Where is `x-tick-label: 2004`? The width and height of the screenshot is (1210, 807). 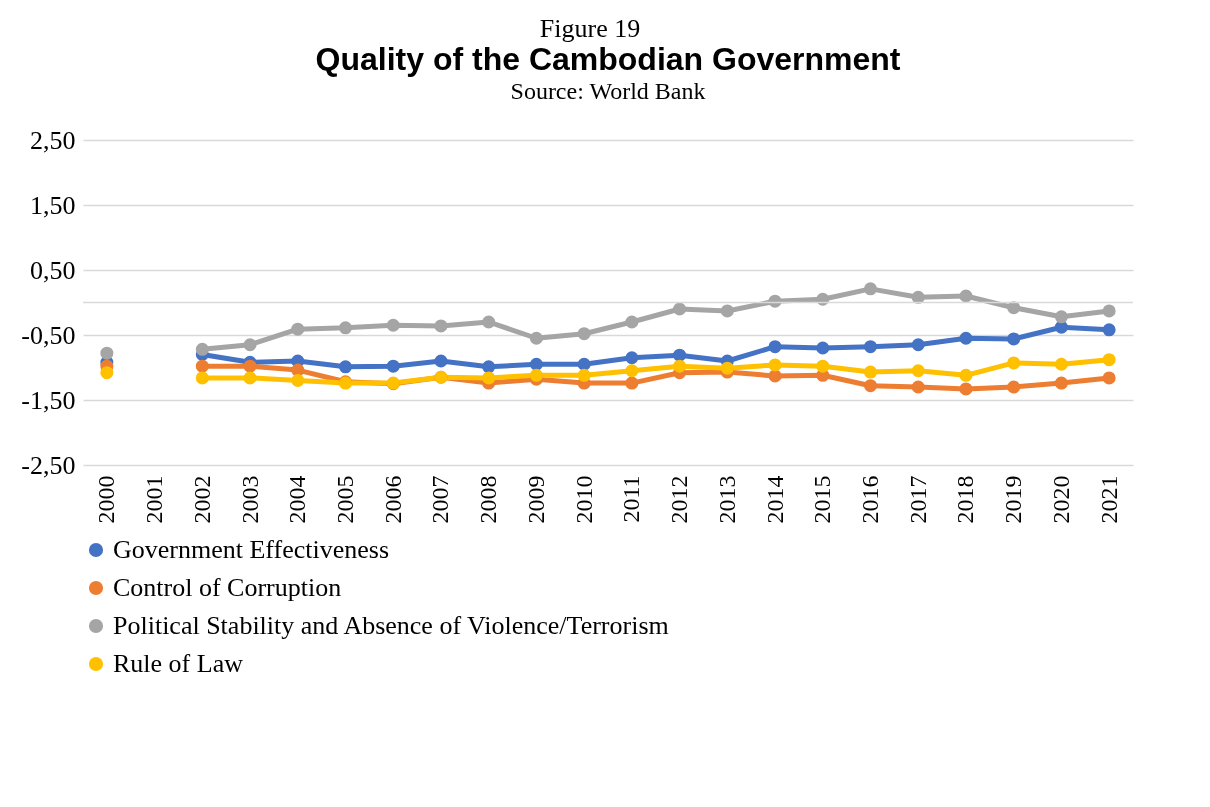 x-tick-label: 2004 is located at coordinates (297, 499).